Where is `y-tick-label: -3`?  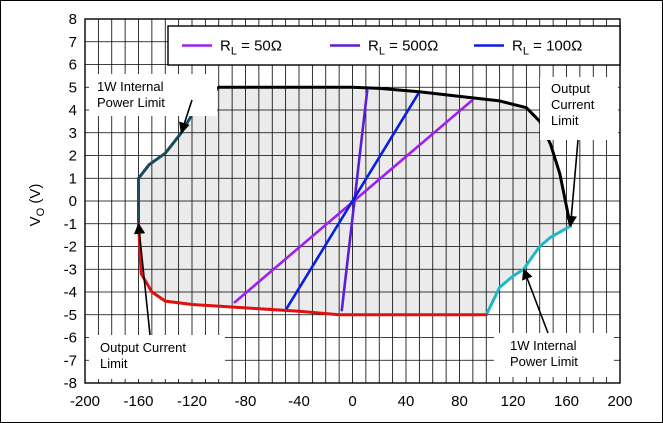
y-tick-label: -3 is located at coordinates (70, 269).